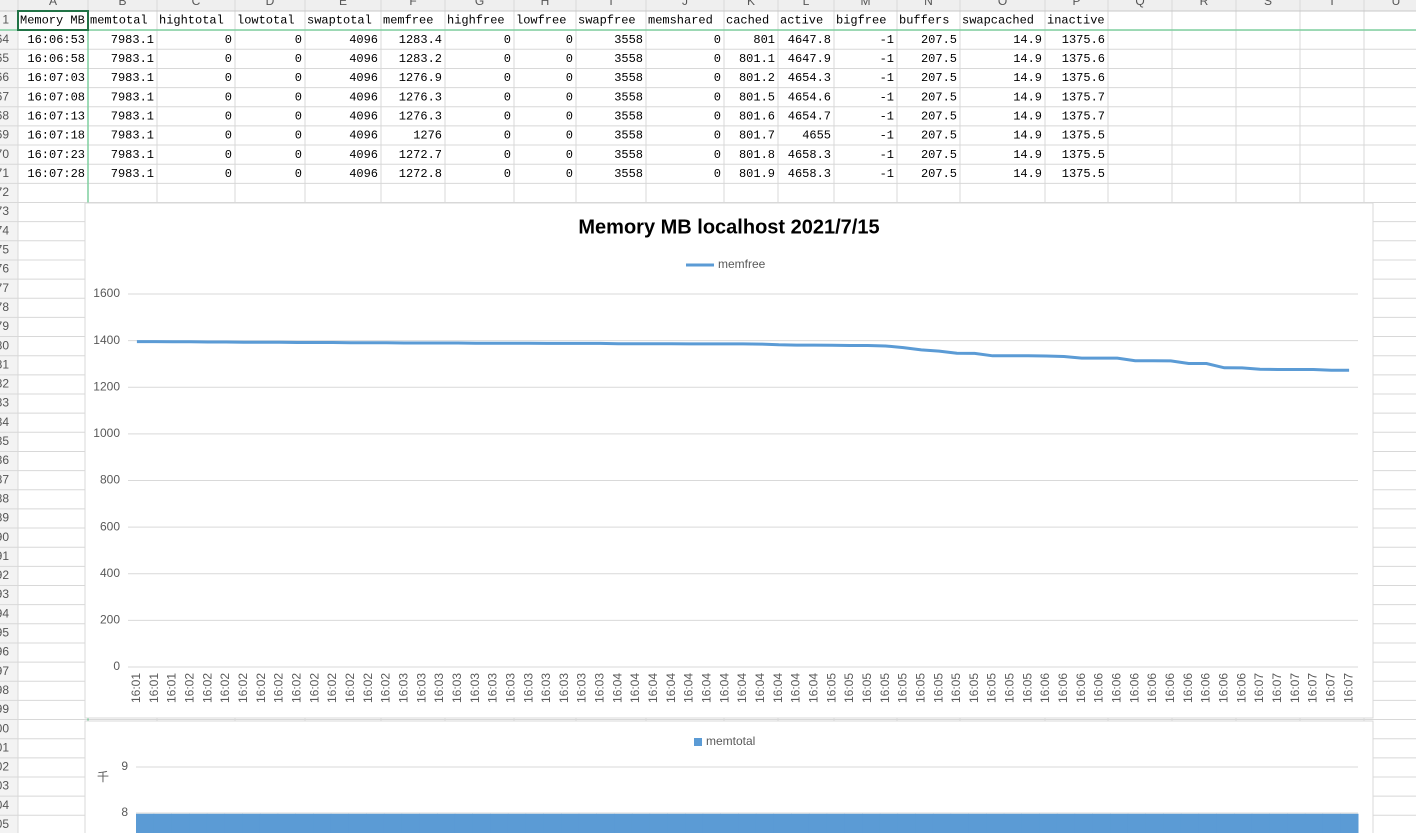 The width and height of the screenshot is (1416, 833). Describe the element at coordinates (4, 364) in the screenshot. I see `row-number: 81` at that location.